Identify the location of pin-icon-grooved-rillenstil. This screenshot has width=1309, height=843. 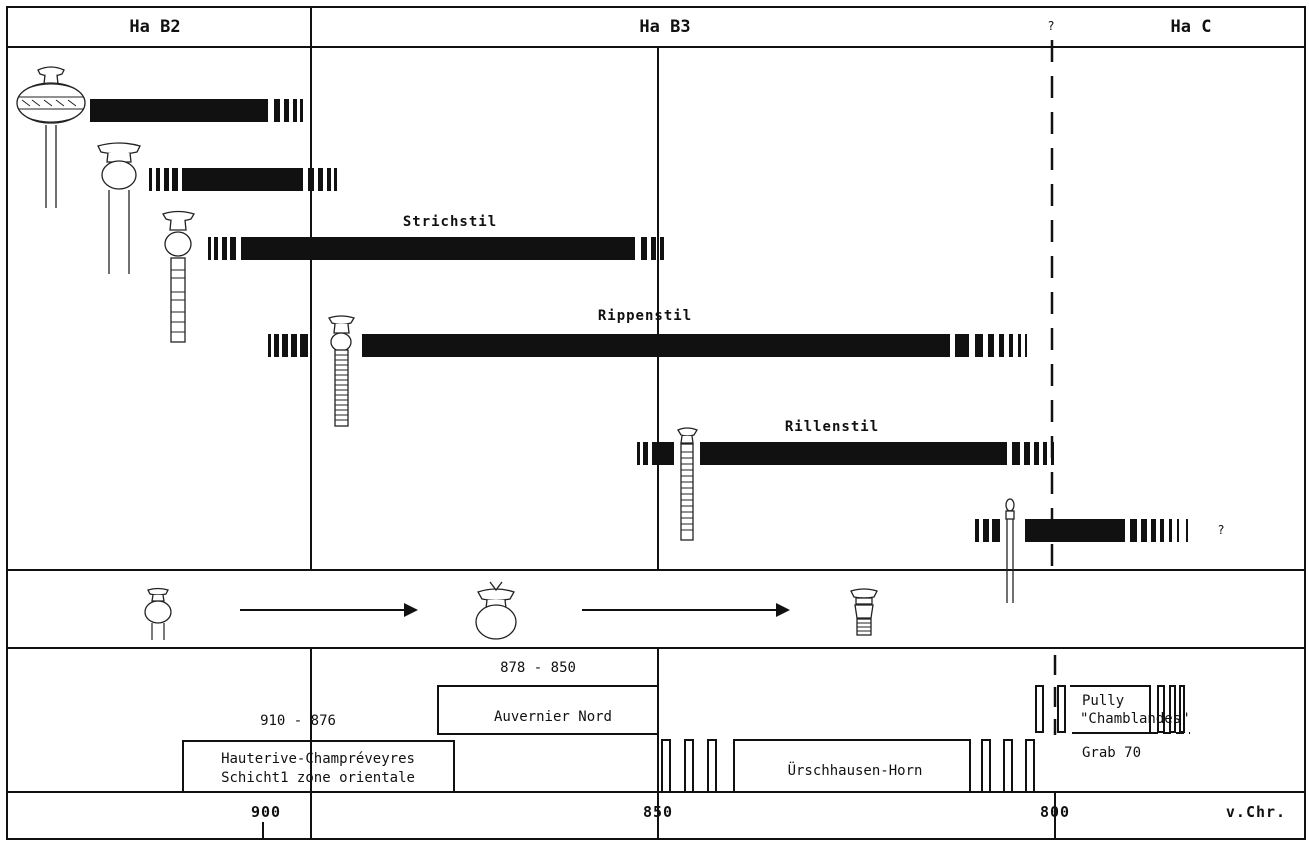
(687, 484).